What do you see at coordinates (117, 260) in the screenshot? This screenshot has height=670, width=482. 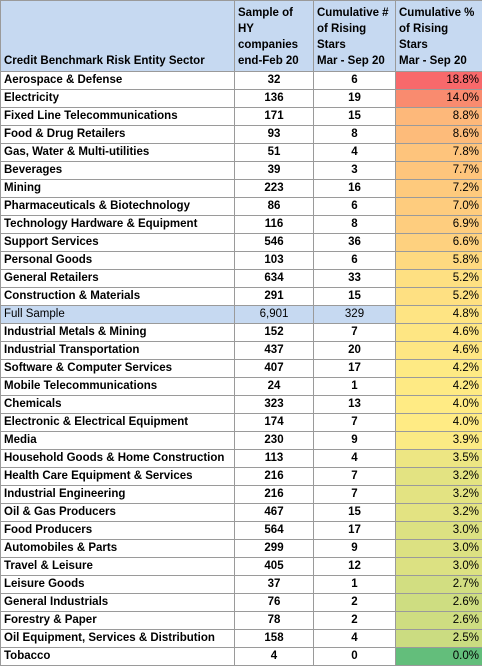 I see `sector-cell: Personal Goods` at bounding box center [117, 260].